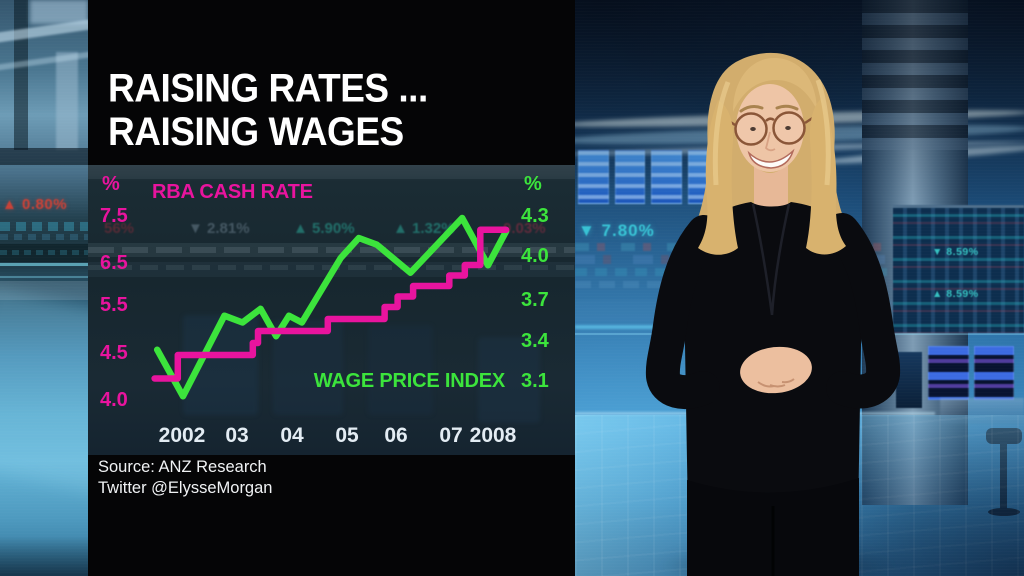  I want to click on series-line-wage-price-index, so click(331, 307).